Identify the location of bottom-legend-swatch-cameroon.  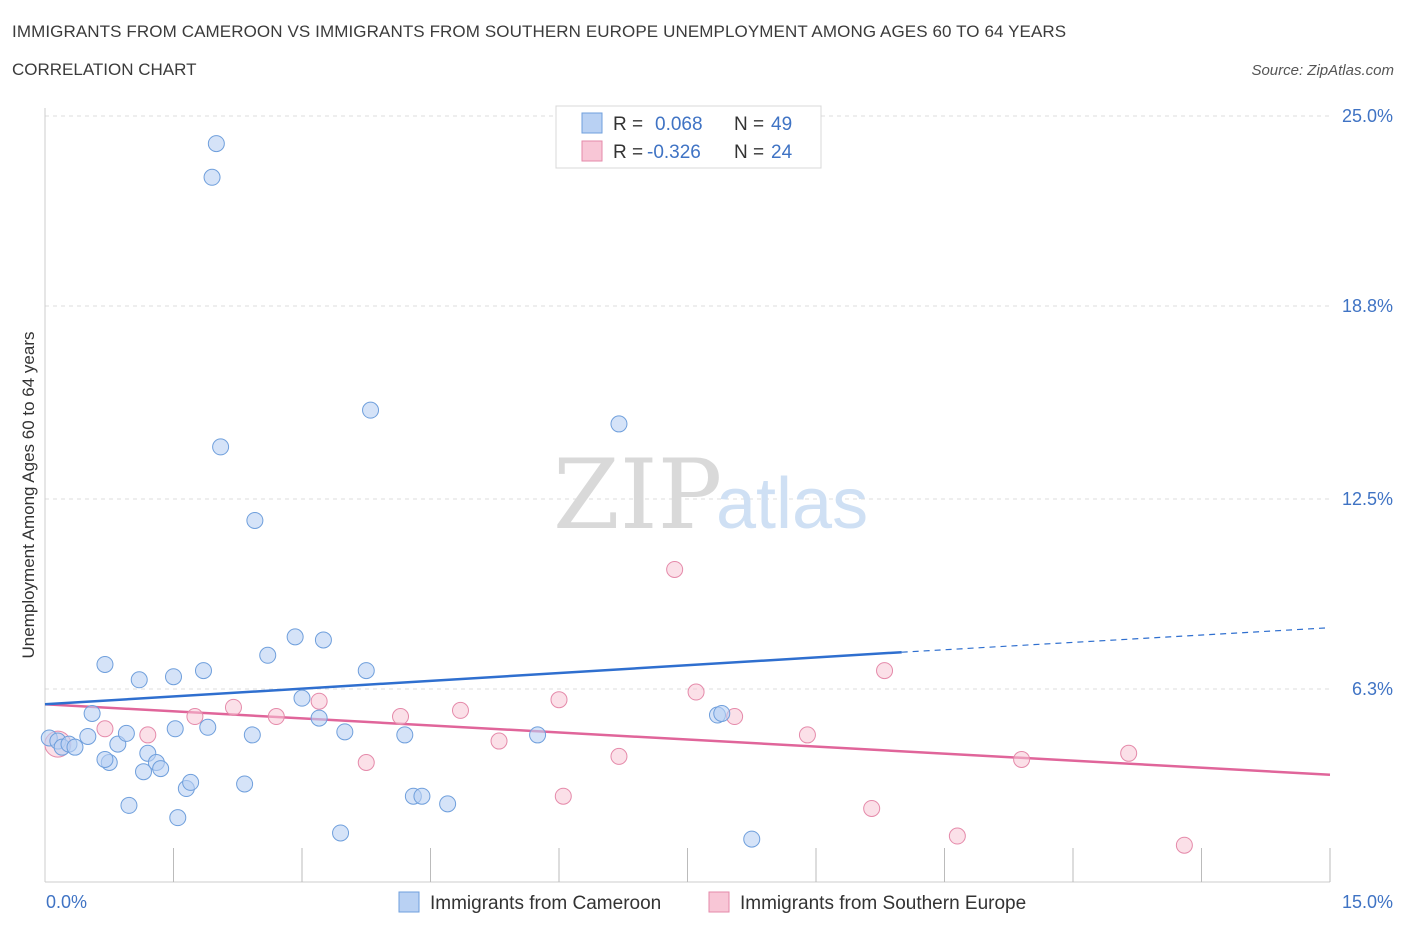
(409, 902).